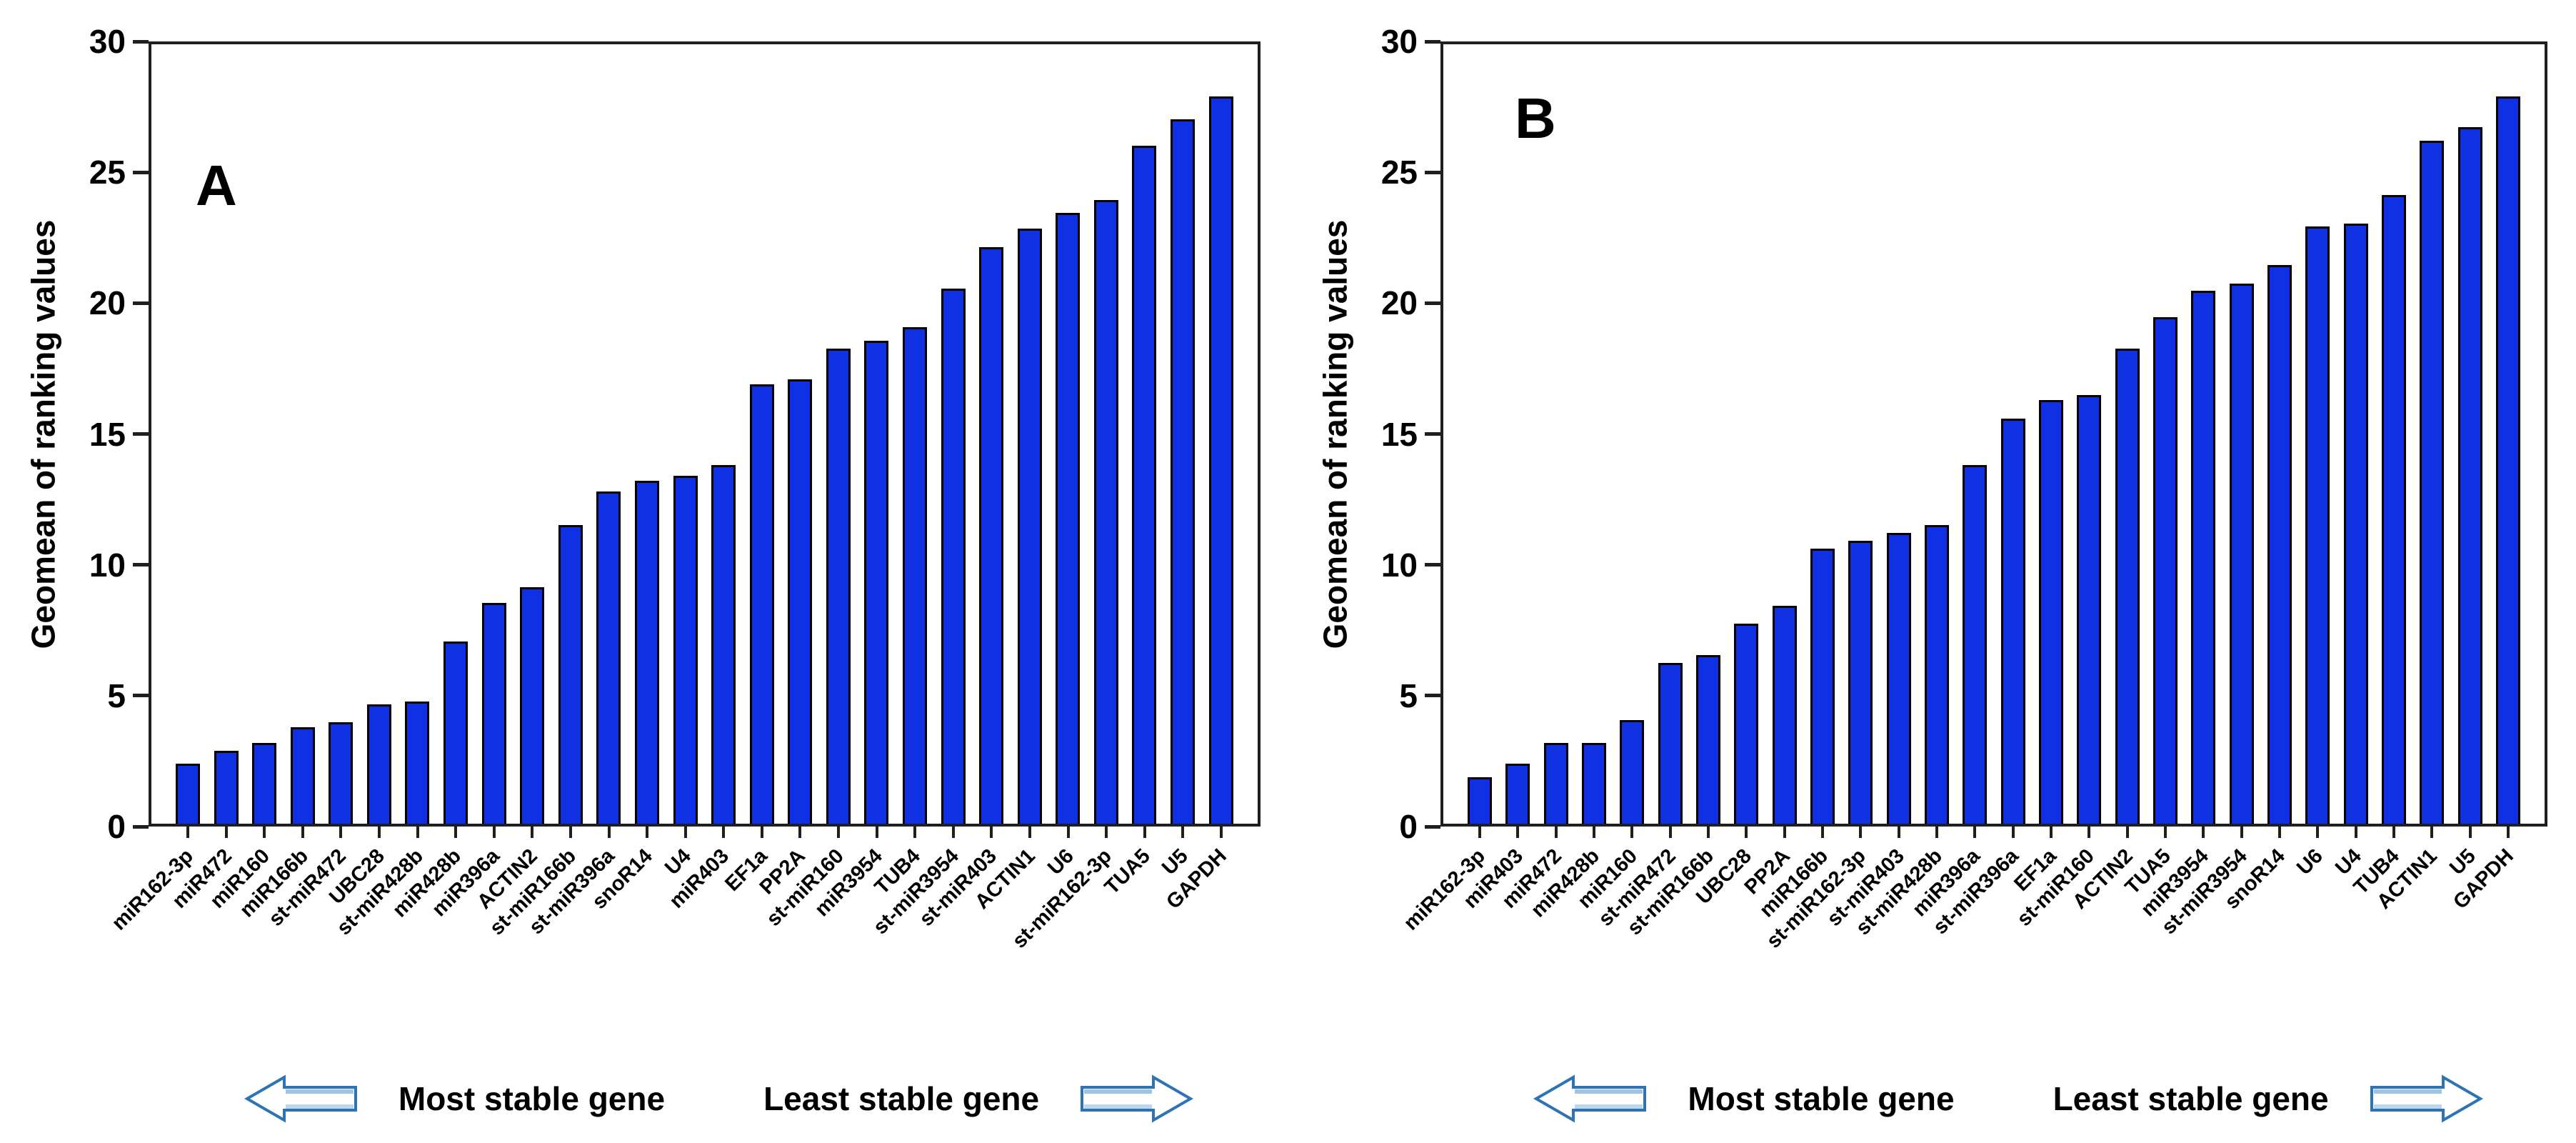  Describe the element at coordinates (953, 556) in the screenshot. I see `bar-st-miR3954` at that location.